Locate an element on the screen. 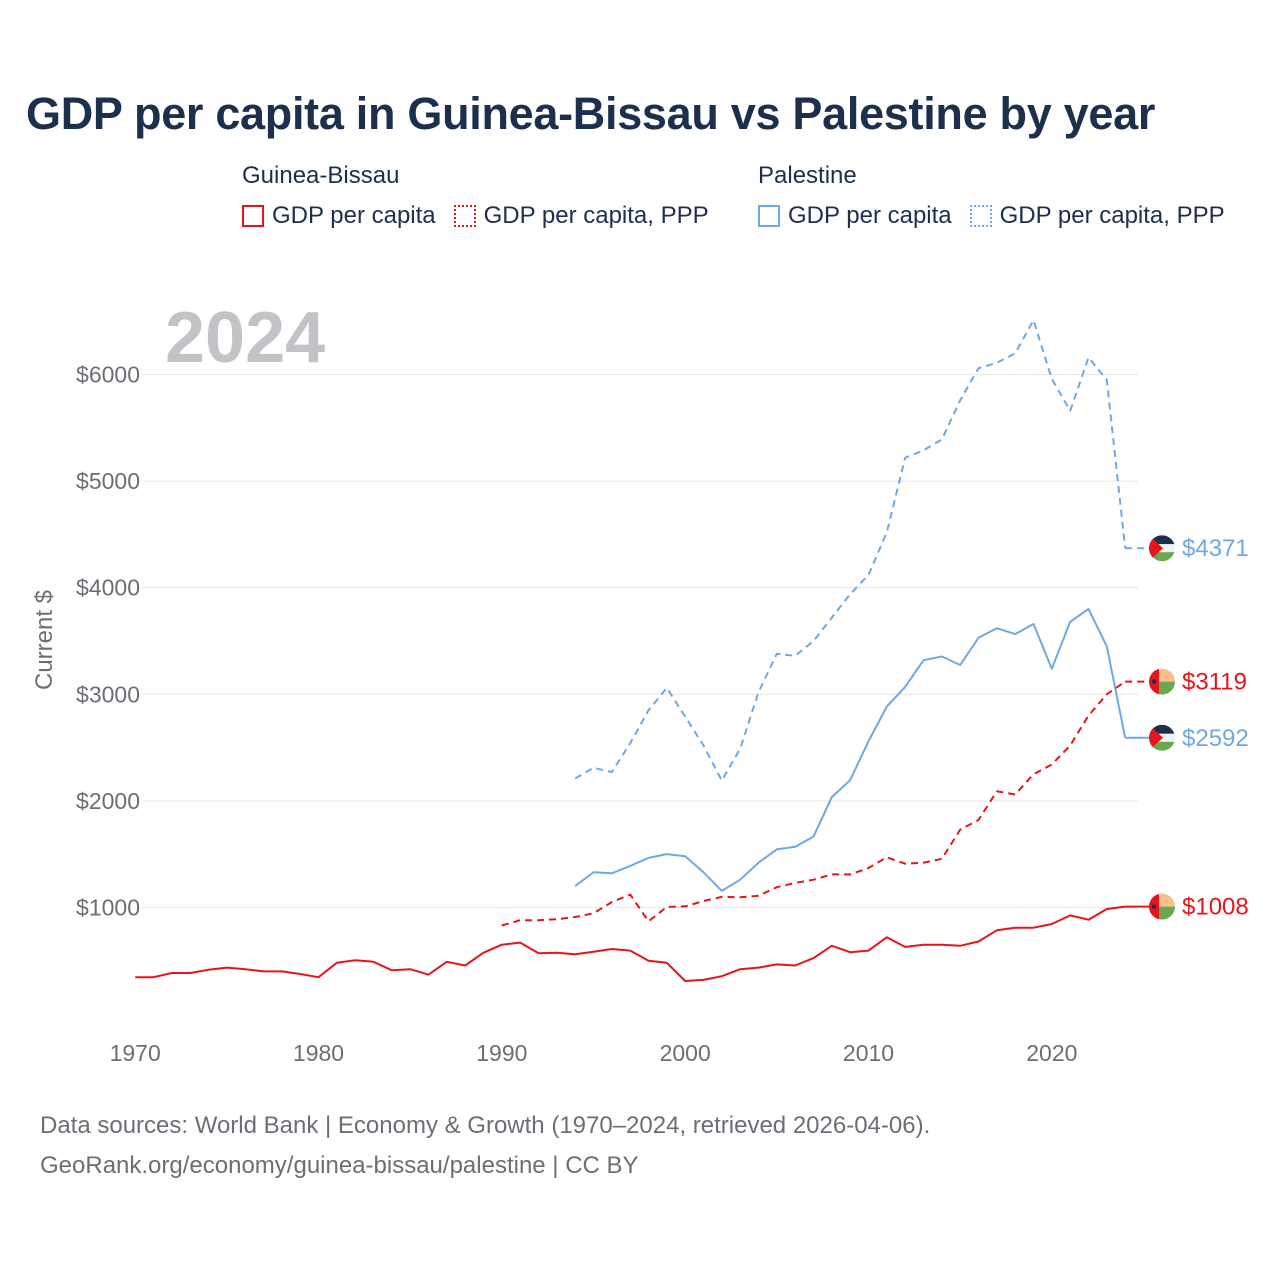 This screenshot has width=1280, height=1280. x-tick-label: 1990 is located at coordinates (501, 1053).